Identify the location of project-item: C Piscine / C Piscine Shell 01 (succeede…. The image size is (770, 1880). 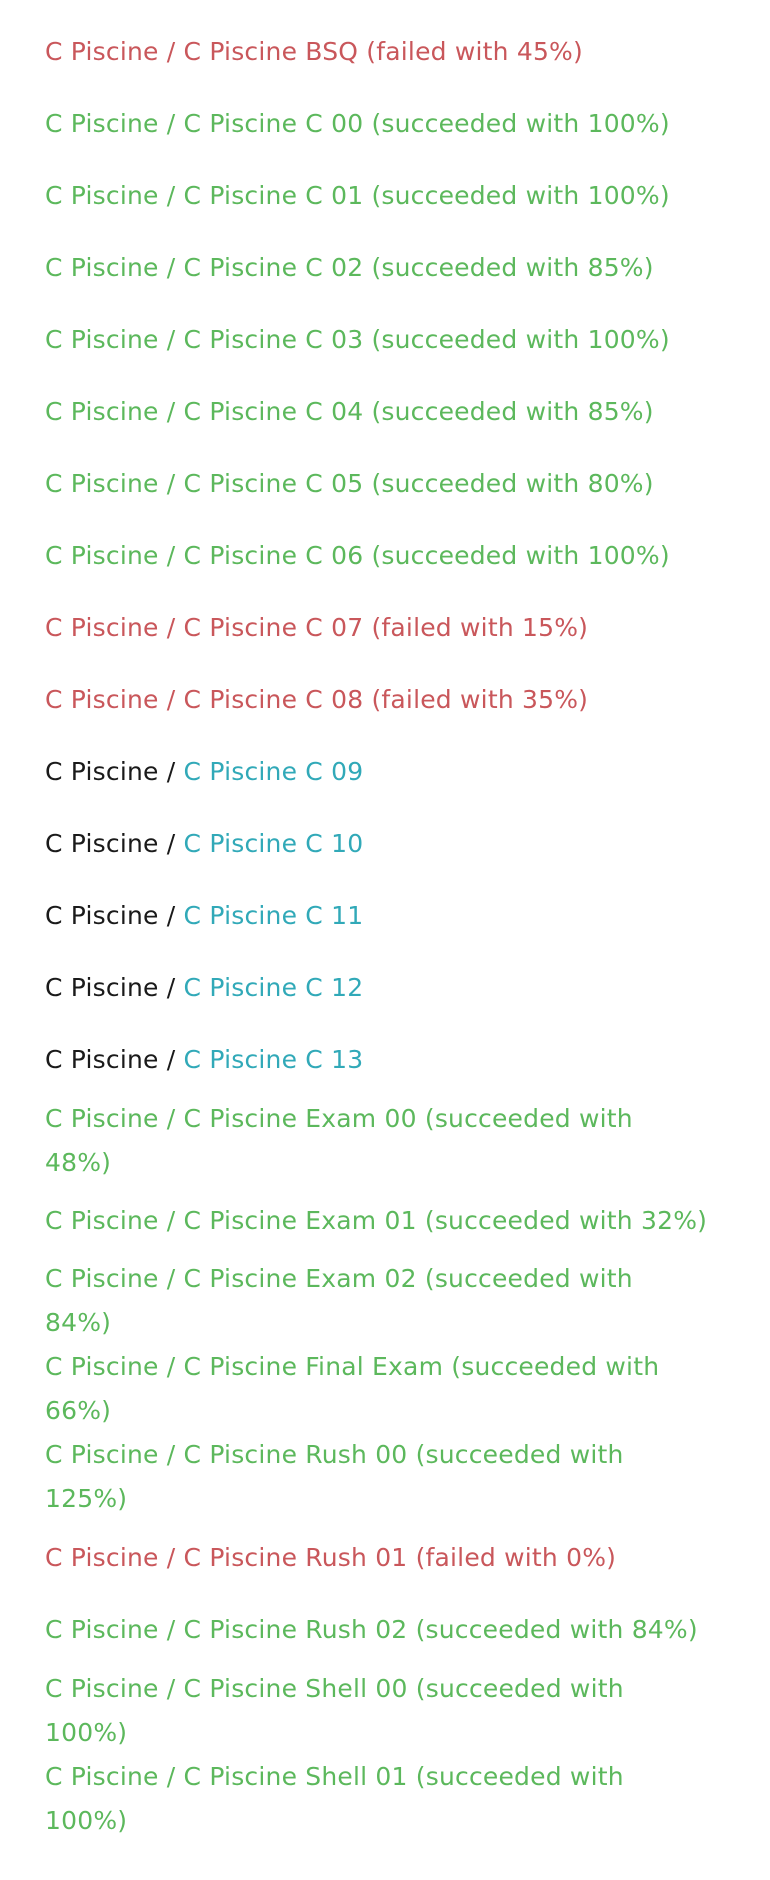
(355, 1799).